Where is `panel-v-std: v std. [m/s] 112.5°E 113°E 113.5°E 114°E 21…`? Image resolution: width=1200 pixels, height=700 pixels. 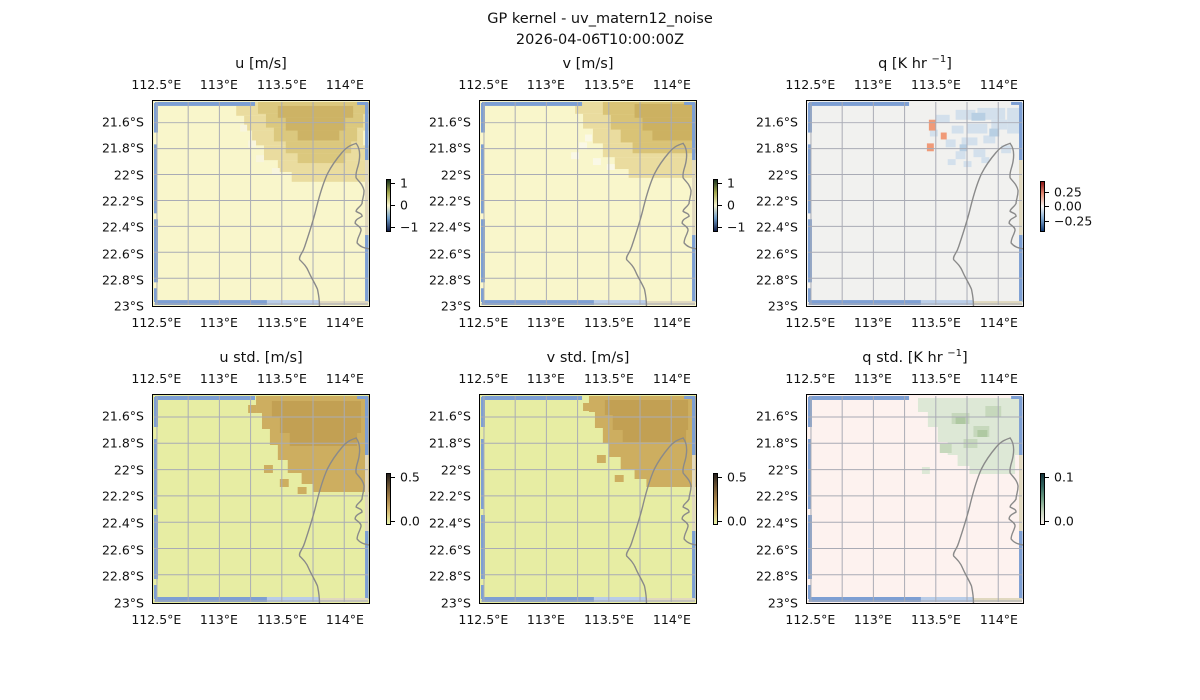 panel-v-std: v std. [m/s] 112.5°E 113°E 113.5°E 114°E 21… is located at coordinates (588, 488).